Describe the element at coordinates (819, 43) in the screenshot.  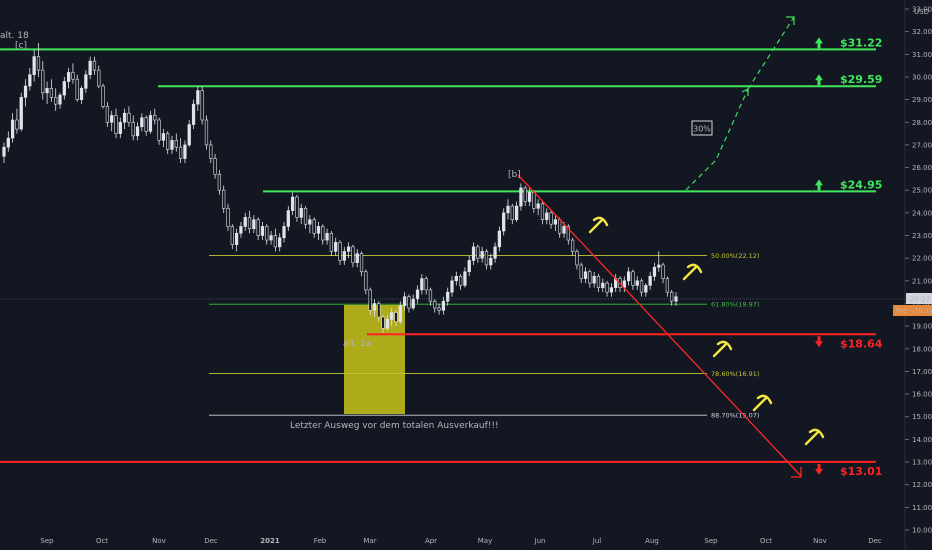
I see `arrow-up-icon` at that location.